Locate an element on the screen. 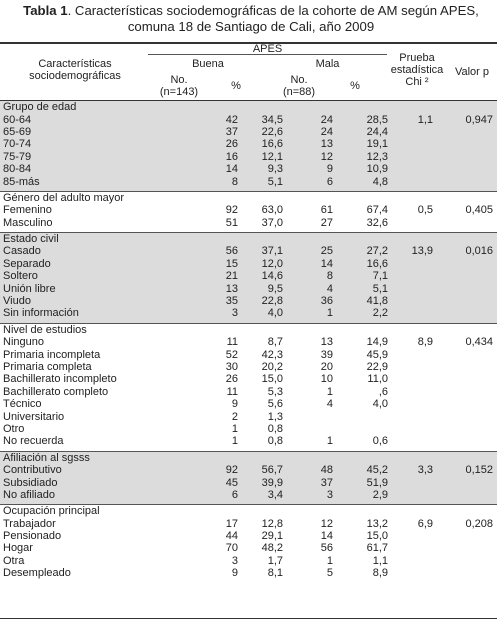  header-buena-no-line1: No. is located at coordinates (179, 80).